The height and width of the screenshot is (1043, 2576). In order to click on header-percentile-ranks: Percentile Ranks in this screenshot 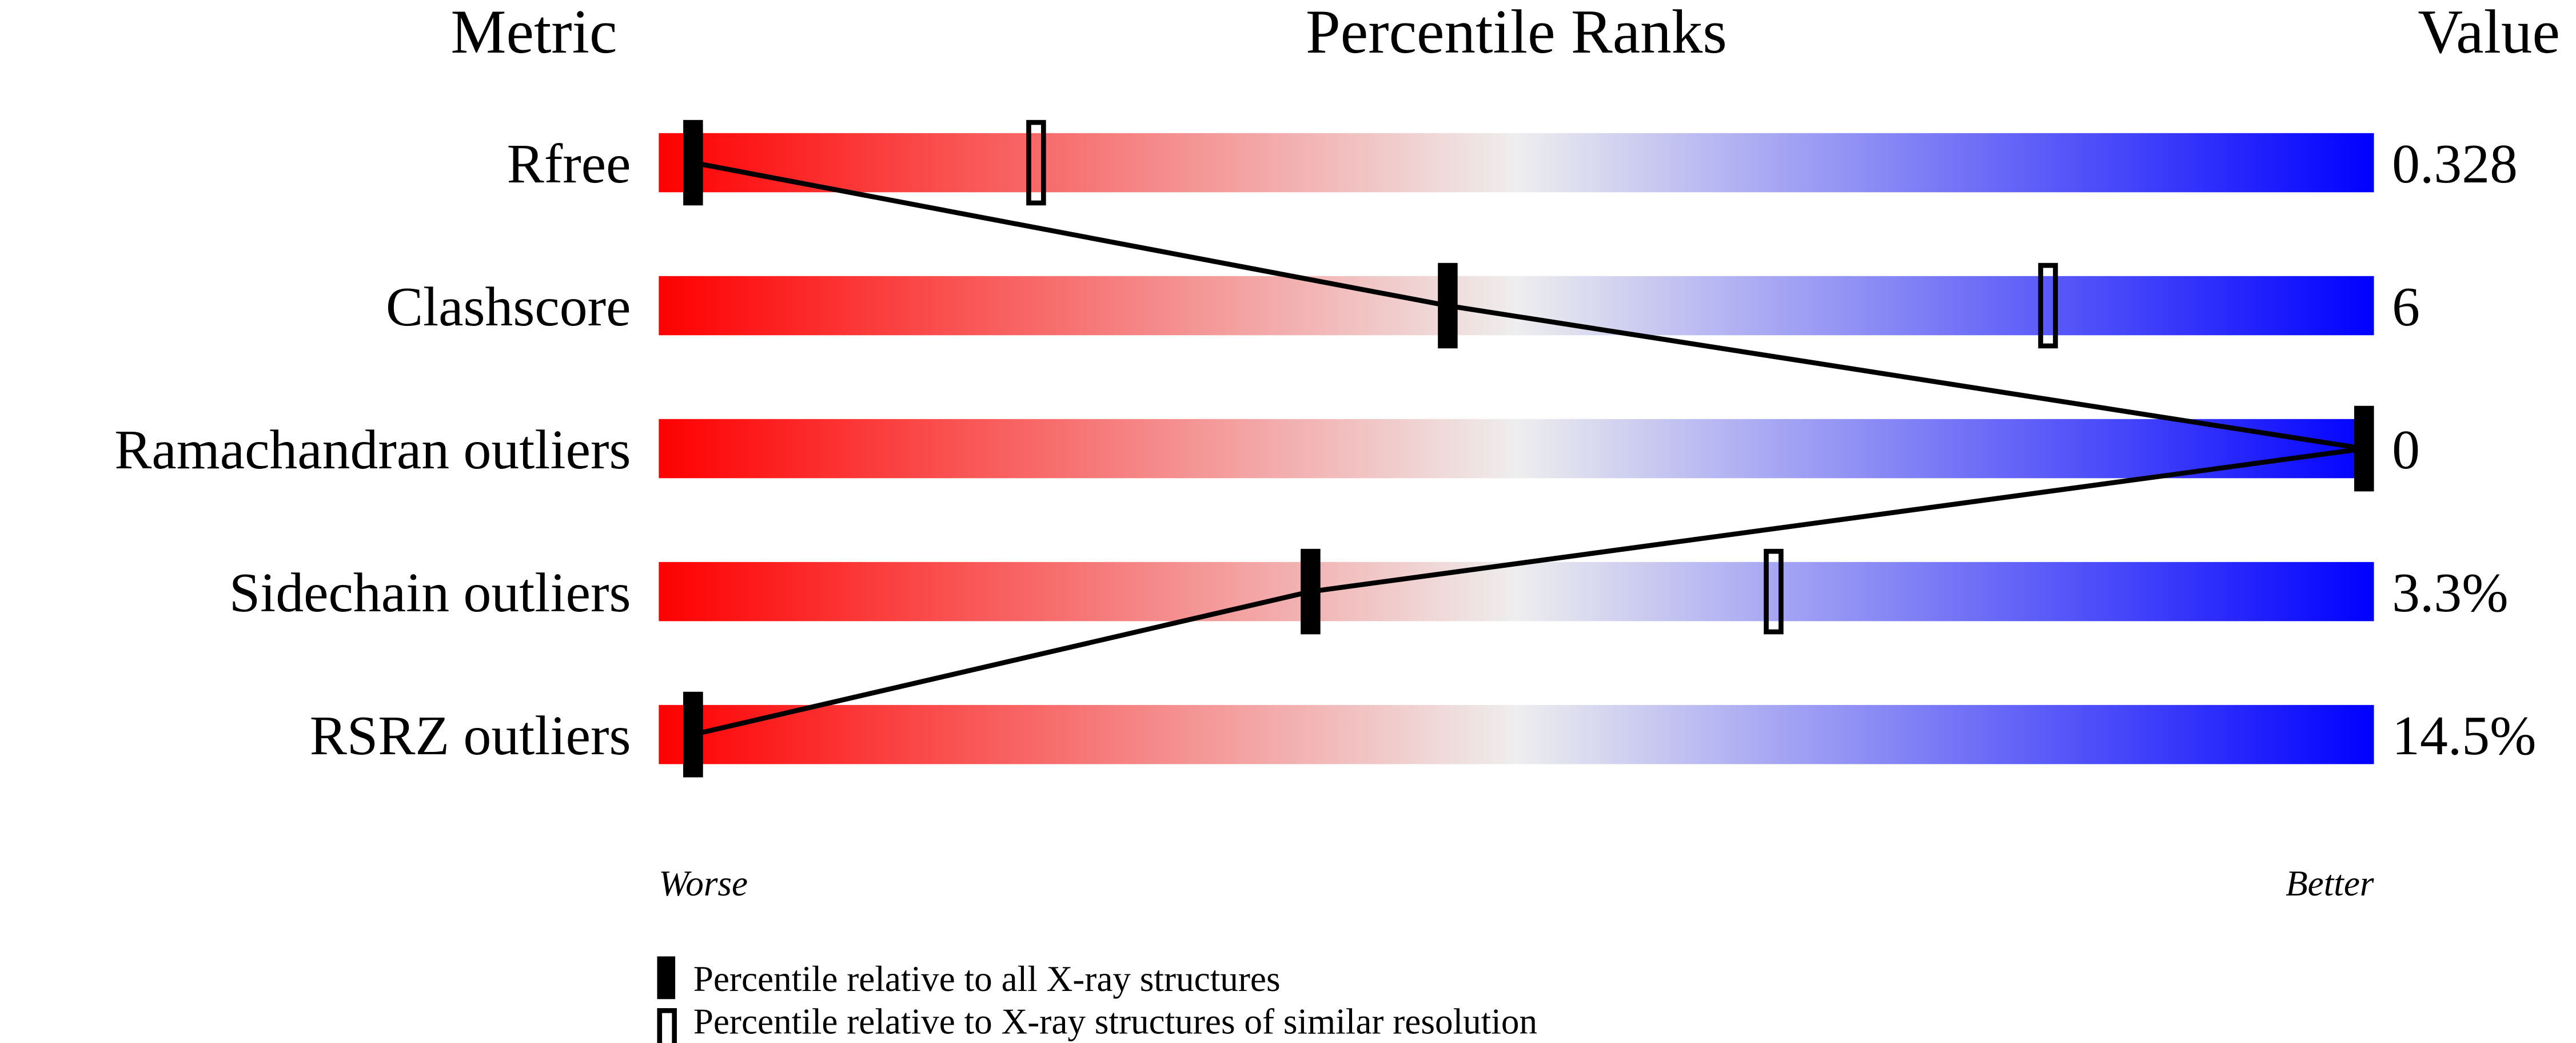, I will do `click(1517, 33)`.